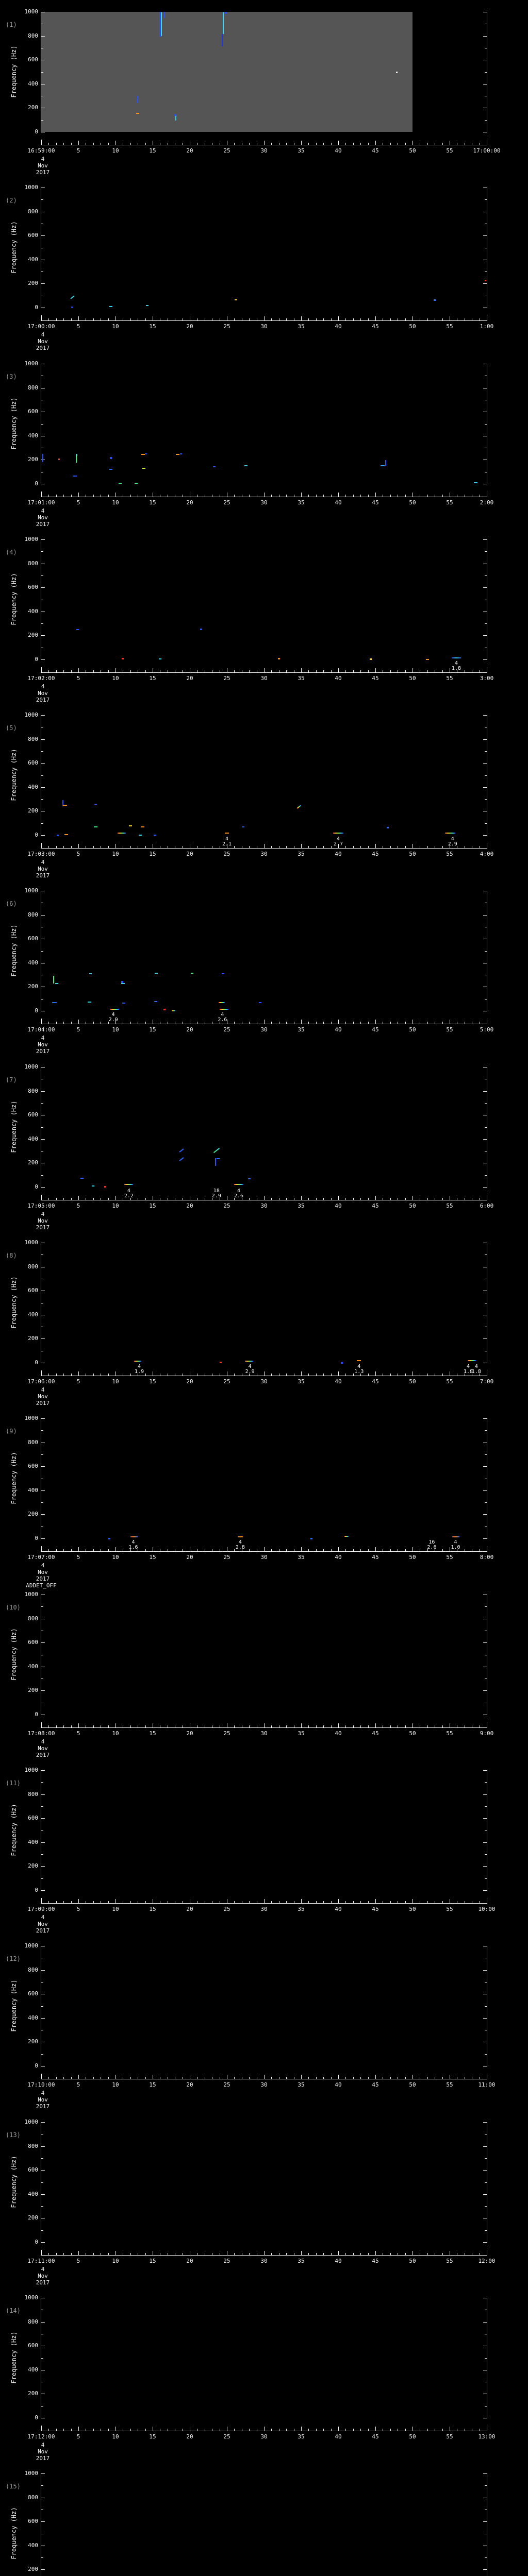  I want to click on x-date-label: 2017, so click(43, 700).